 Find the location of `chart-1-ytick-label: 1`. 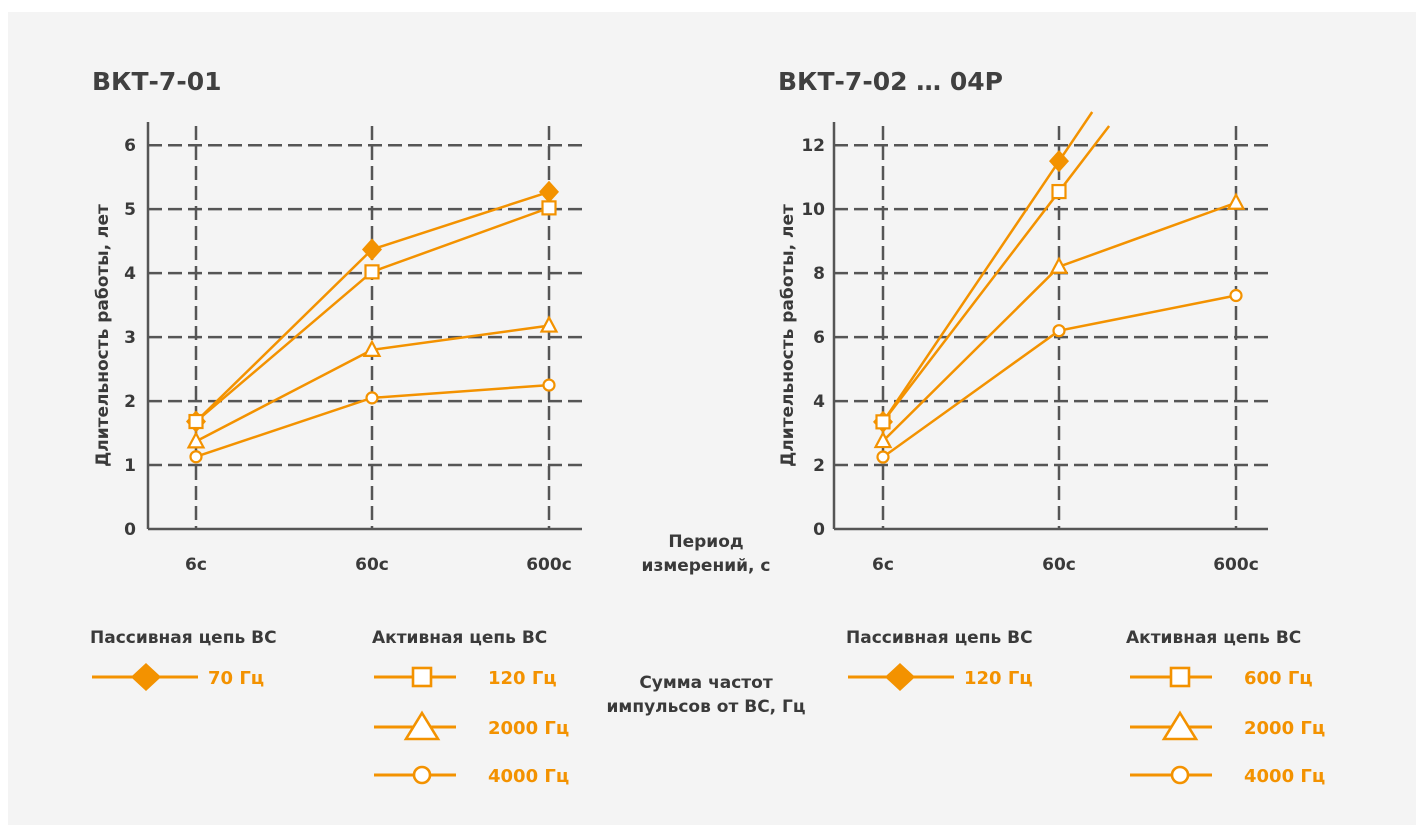

chart-1-ytick-label: 1 is located at coordinates (130, 466).